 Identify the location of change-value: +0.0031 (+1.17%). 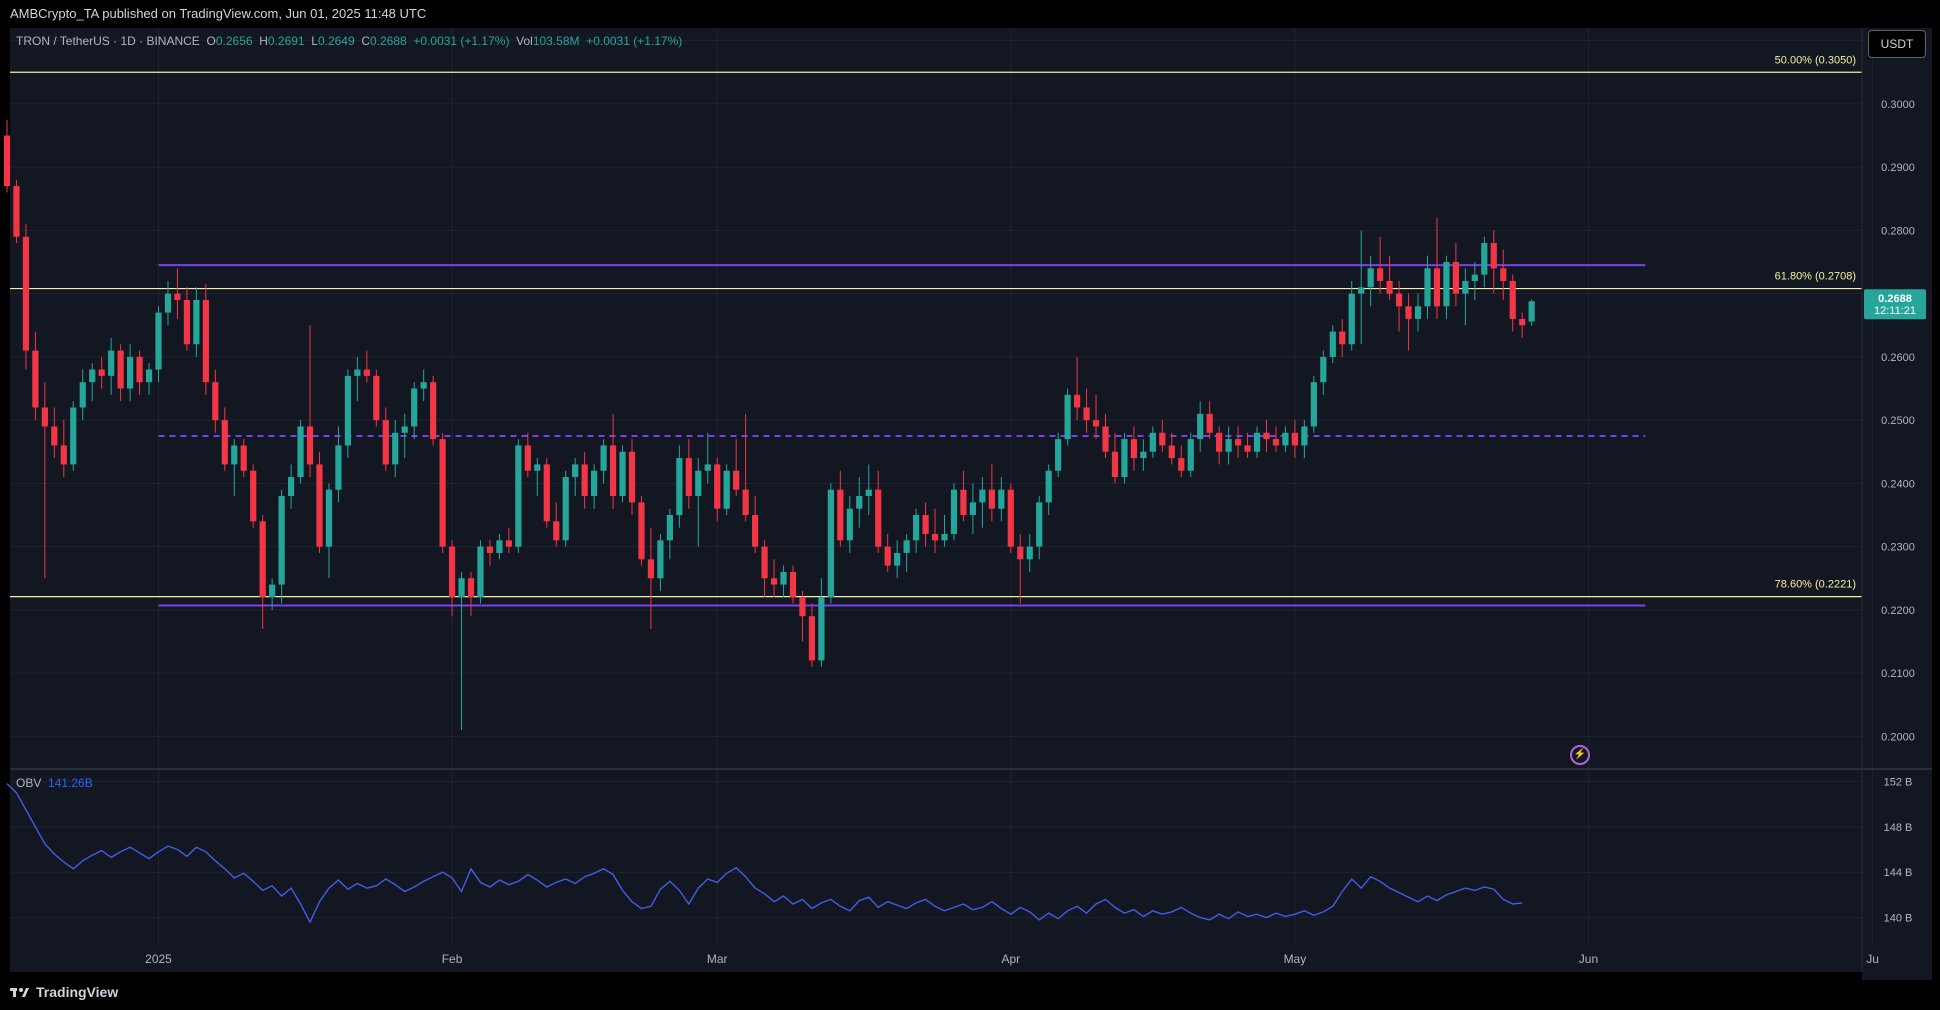
(461, 41).